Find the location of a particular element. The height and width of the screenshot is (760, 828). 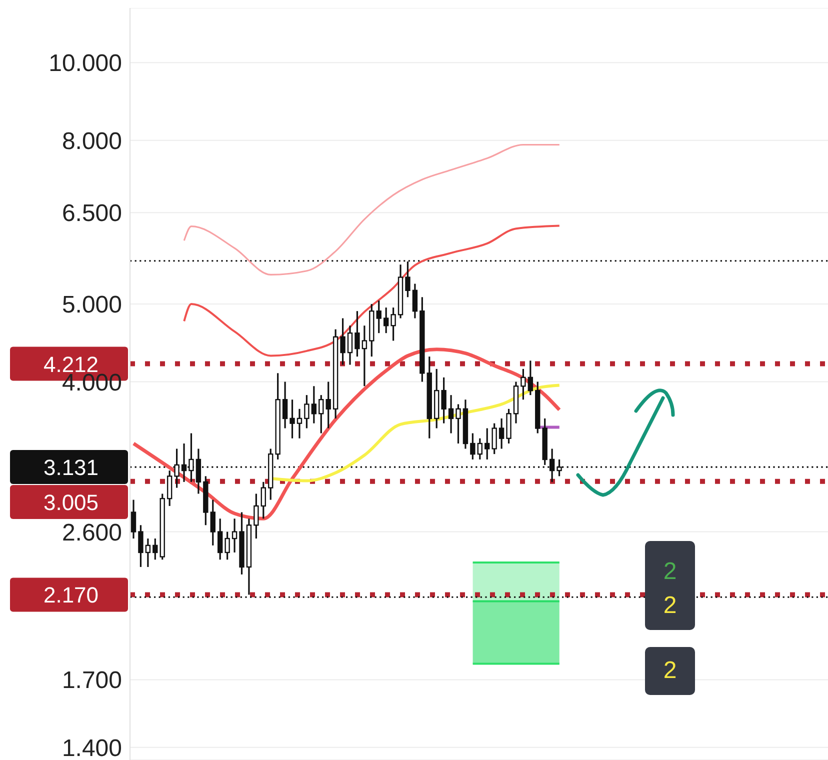

y-tick-label: 1.700 is located at coordinates (92, 680).